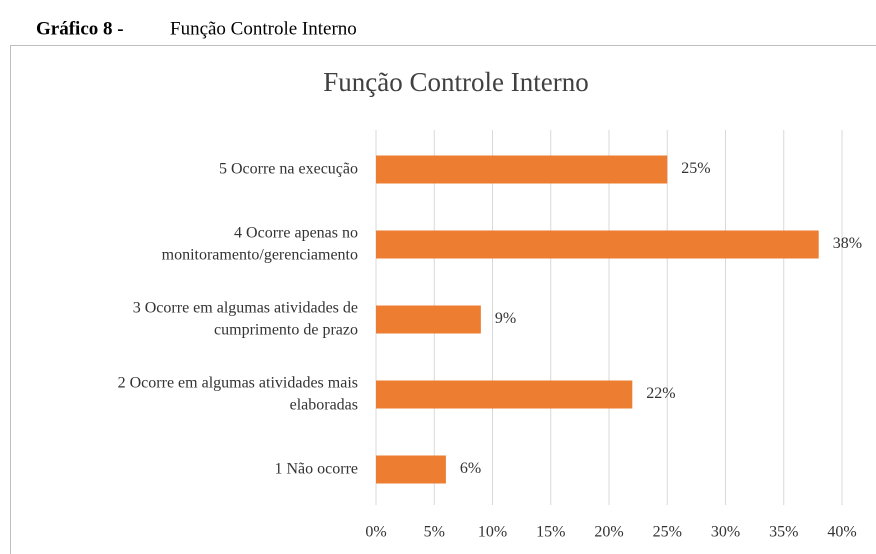 This screenshot has width=876, height=554. What do you see at coordinates (725, 532) in the screenshot?
I see `x-tick-label: 30%` at bounding box center [725, 532].